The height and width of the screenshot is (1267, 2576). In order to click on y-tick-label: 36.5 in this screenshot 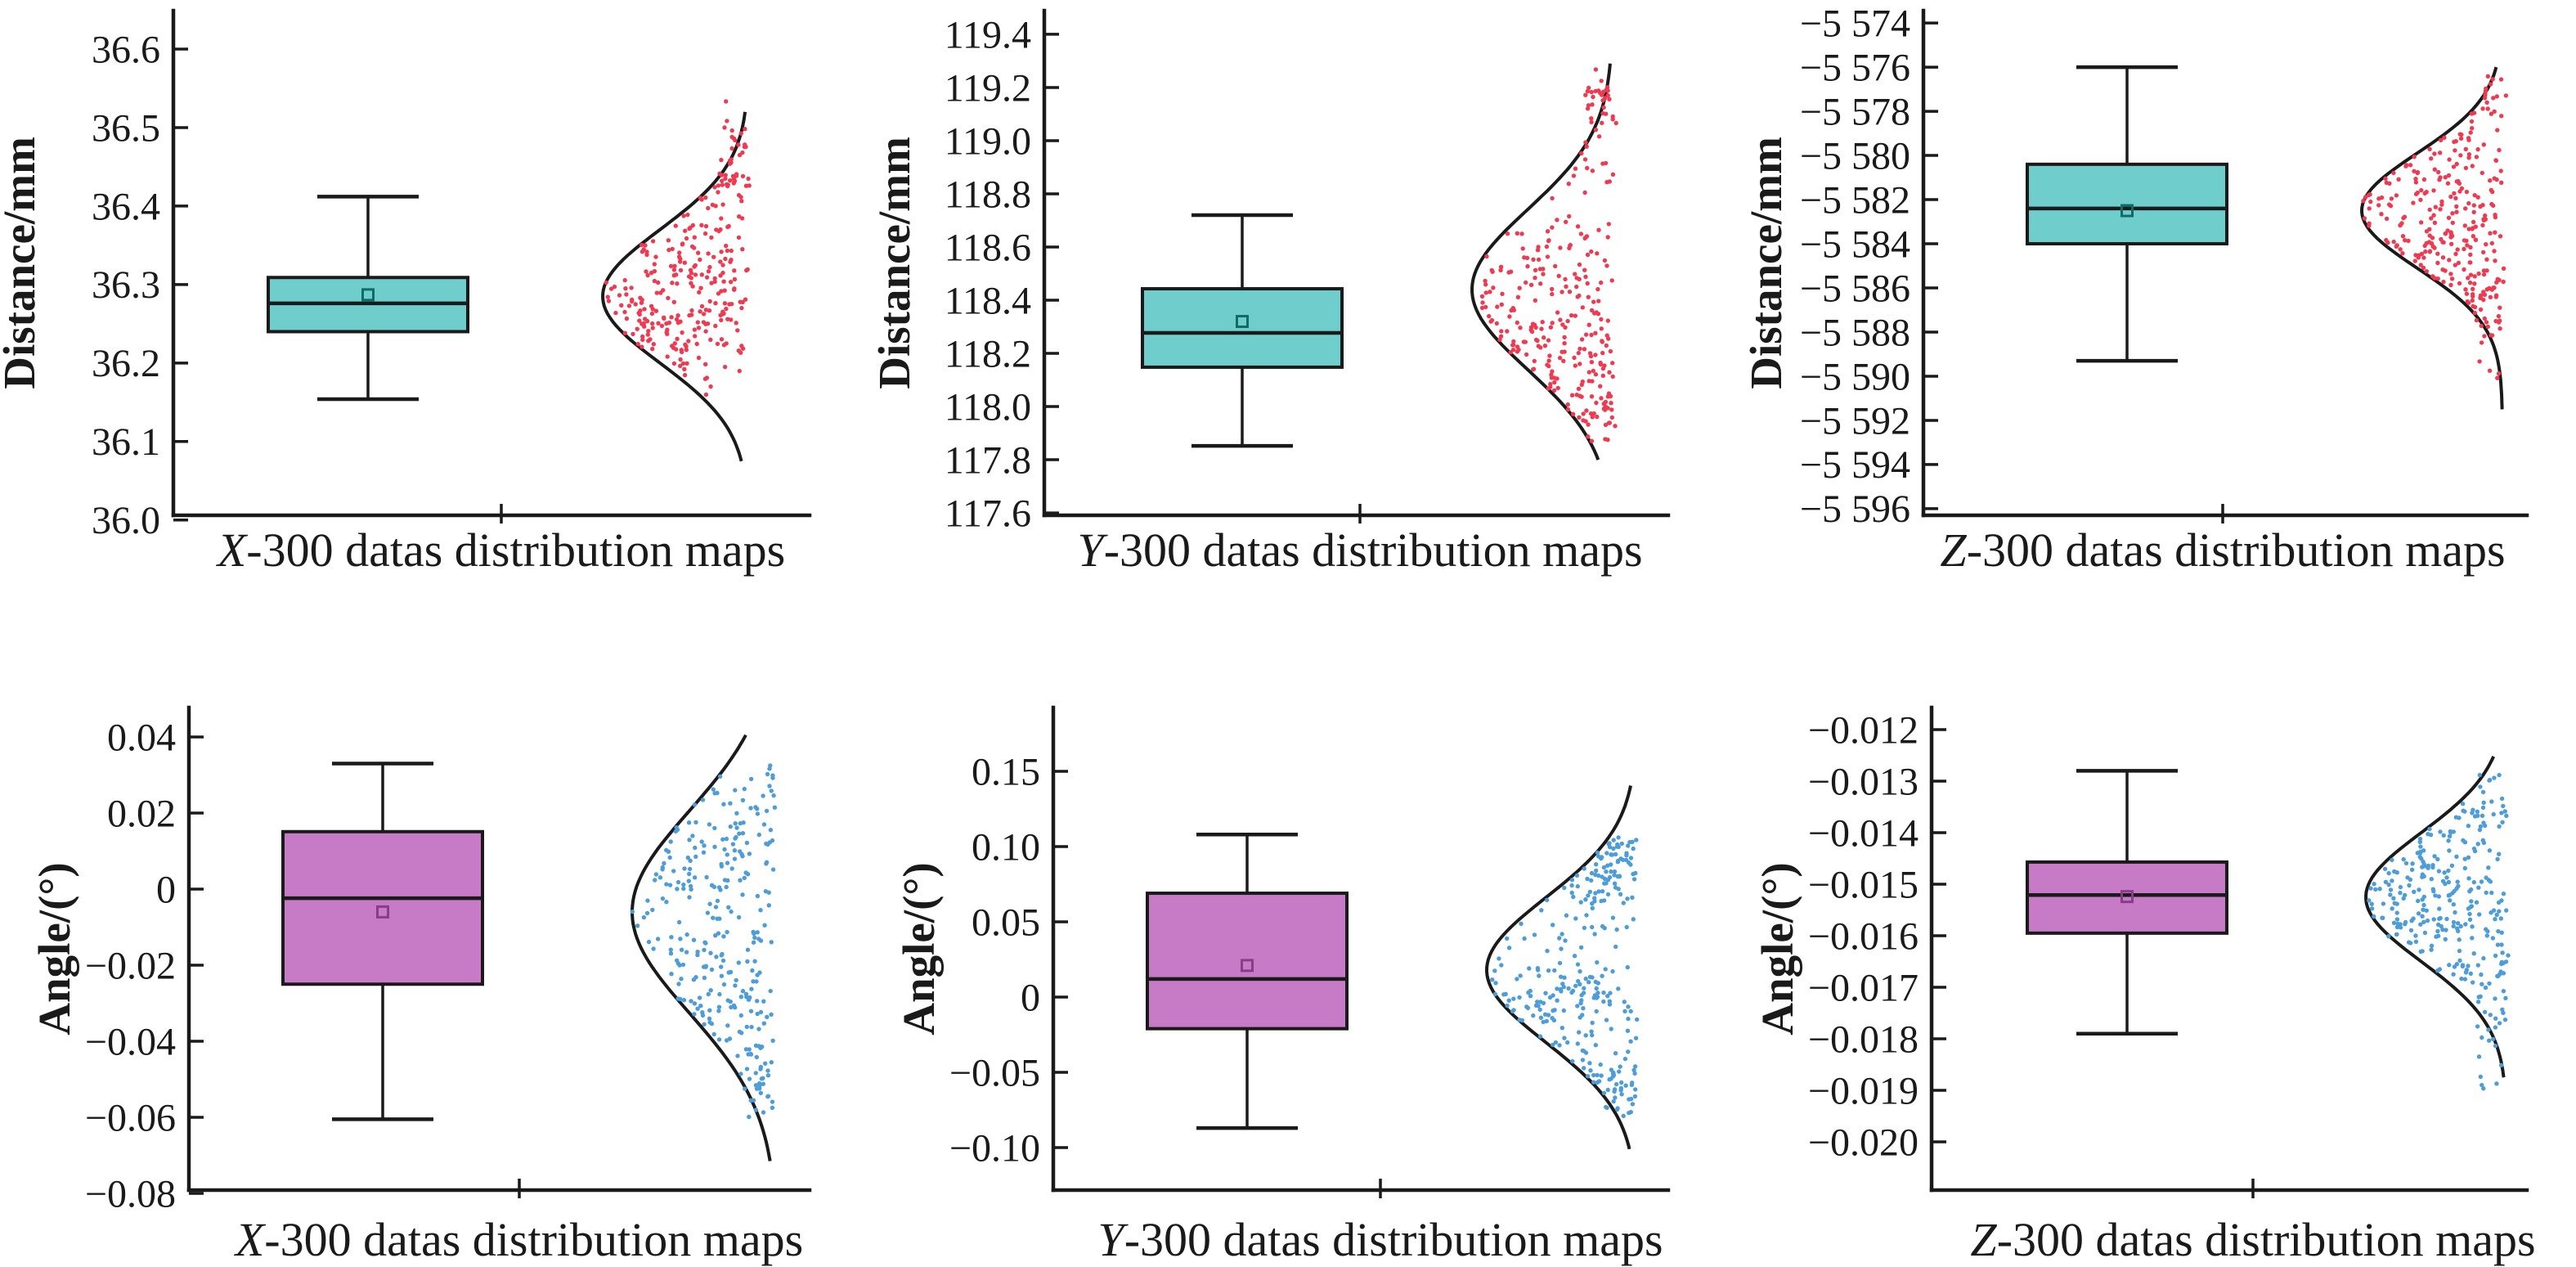, I will do `click(126, 128)`.